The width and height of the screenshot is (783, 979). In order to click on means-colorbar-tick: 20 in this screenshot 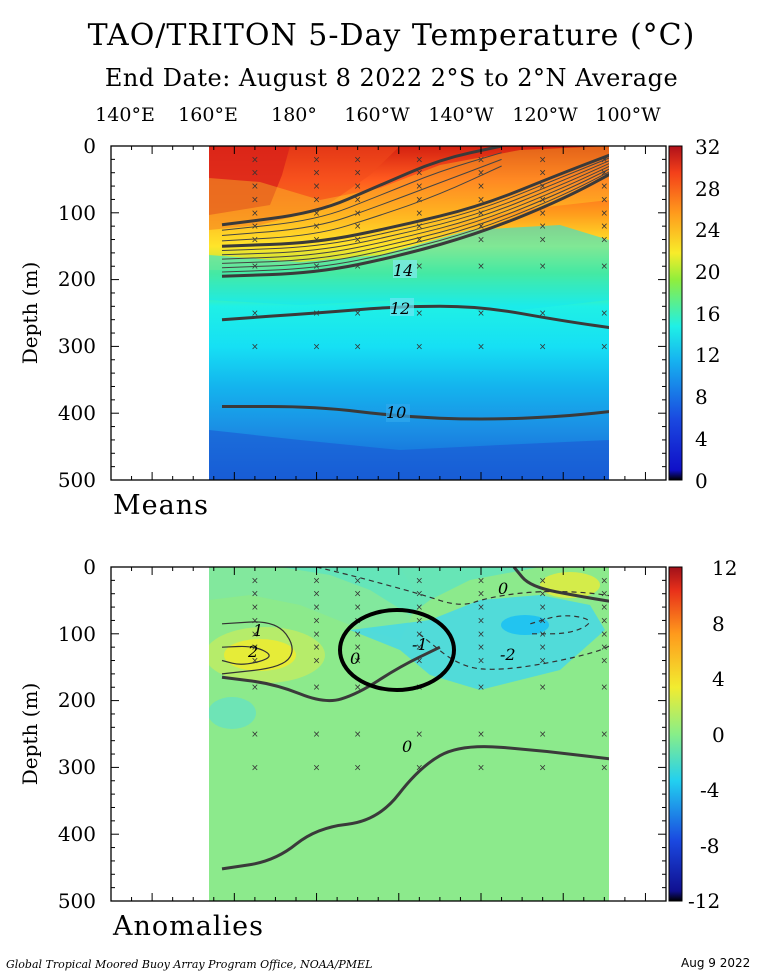, I will do `click(707, 272)`.